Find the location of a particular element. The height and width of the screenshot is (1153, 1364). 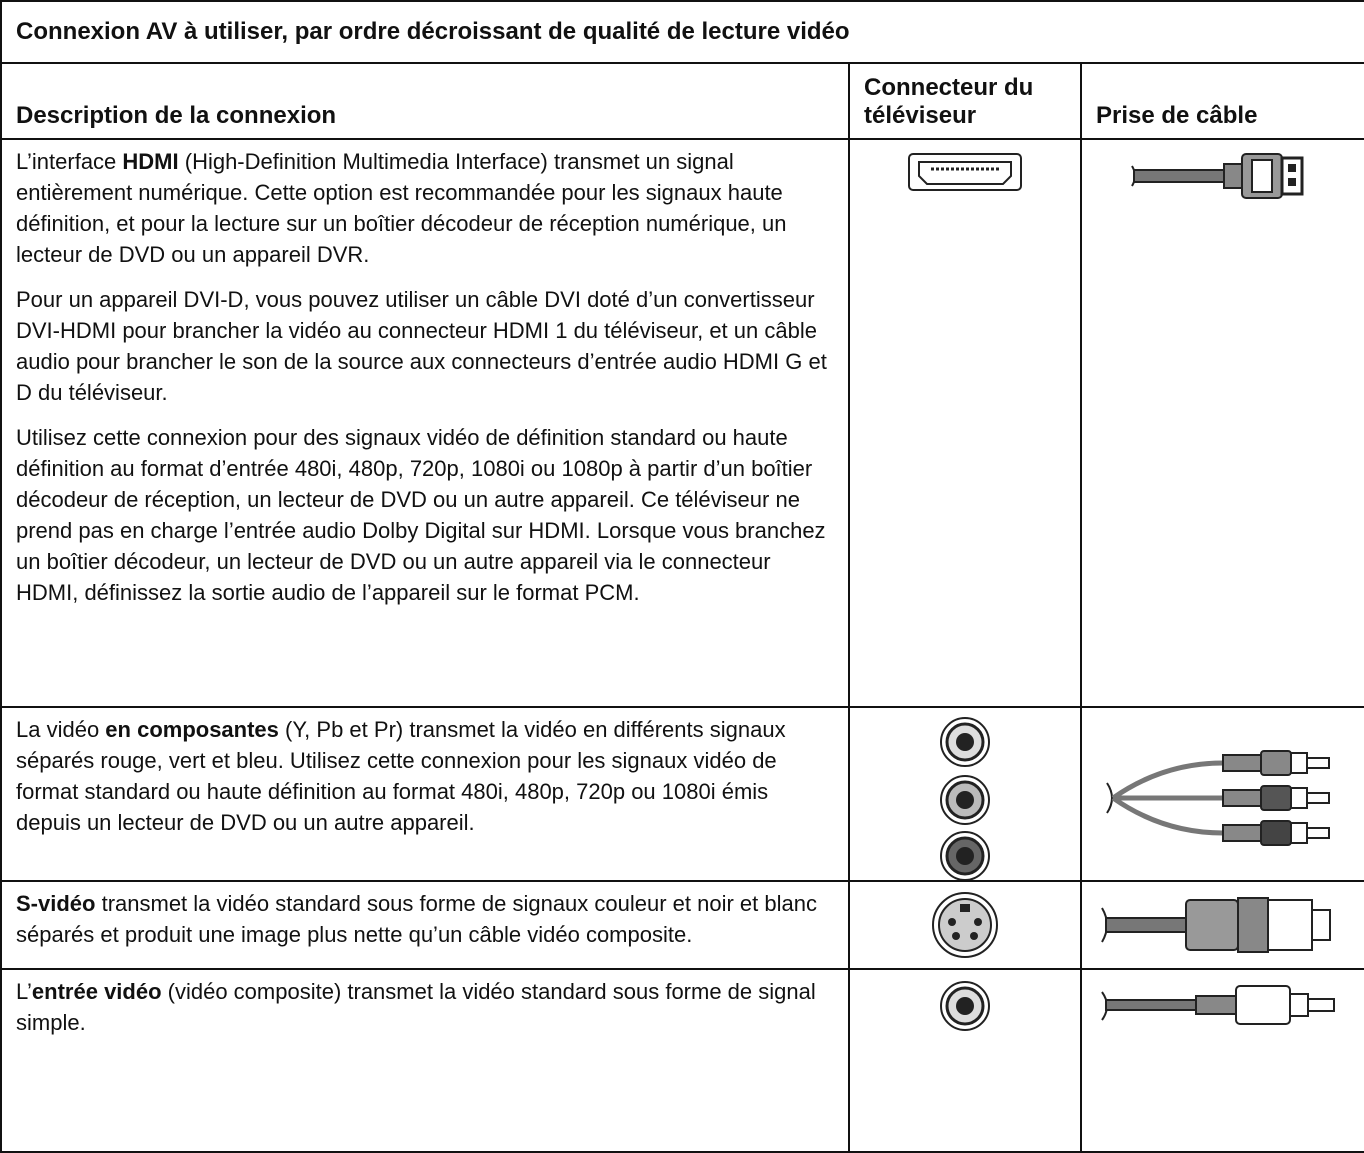

composite-jack-icon is located at coordinates (965, 1006).